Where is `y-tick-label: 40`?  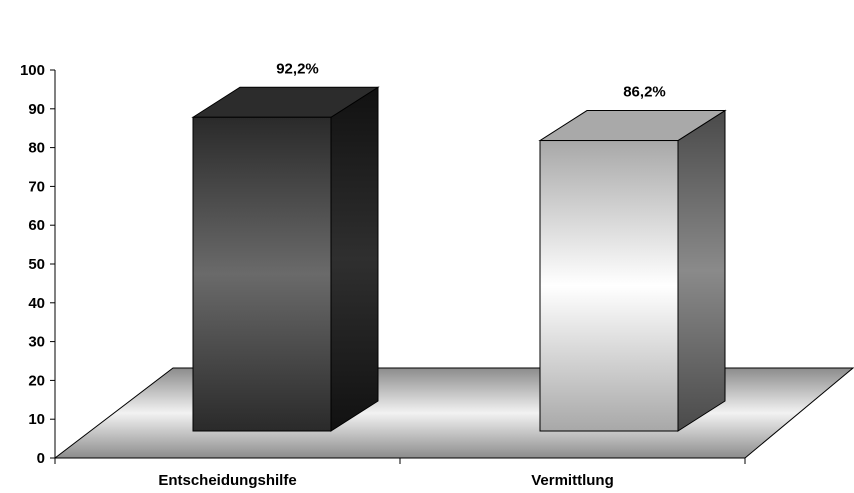
y-tick-label: 40 is located at coordinates (36, 303).